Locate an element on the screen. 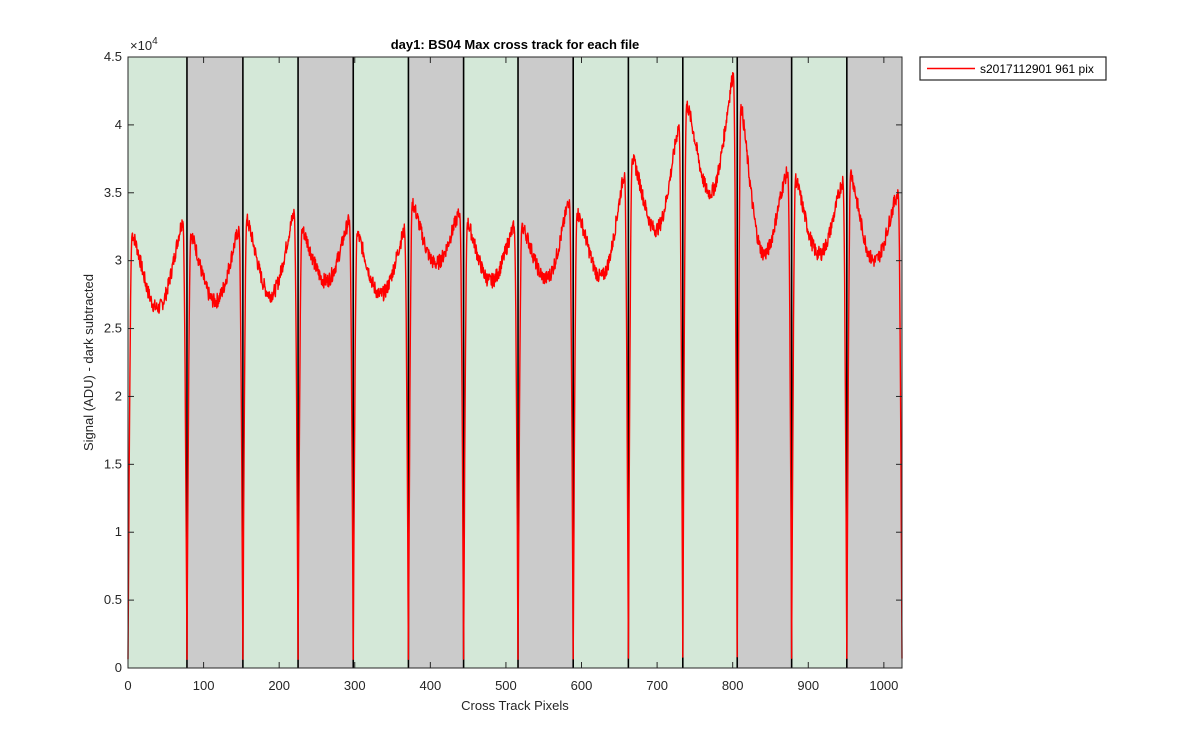  x-tick-label-2: 200 is located at coordinates (279, 685).